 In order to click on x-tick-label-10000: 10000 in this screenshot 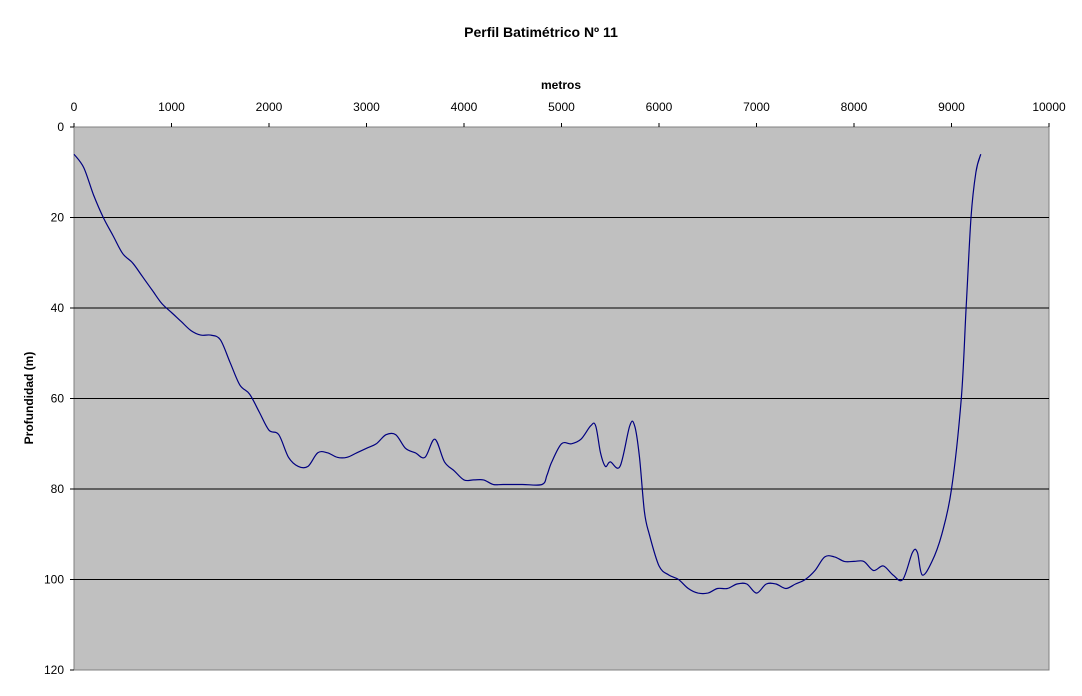, I will do `click(1049, 107)`.